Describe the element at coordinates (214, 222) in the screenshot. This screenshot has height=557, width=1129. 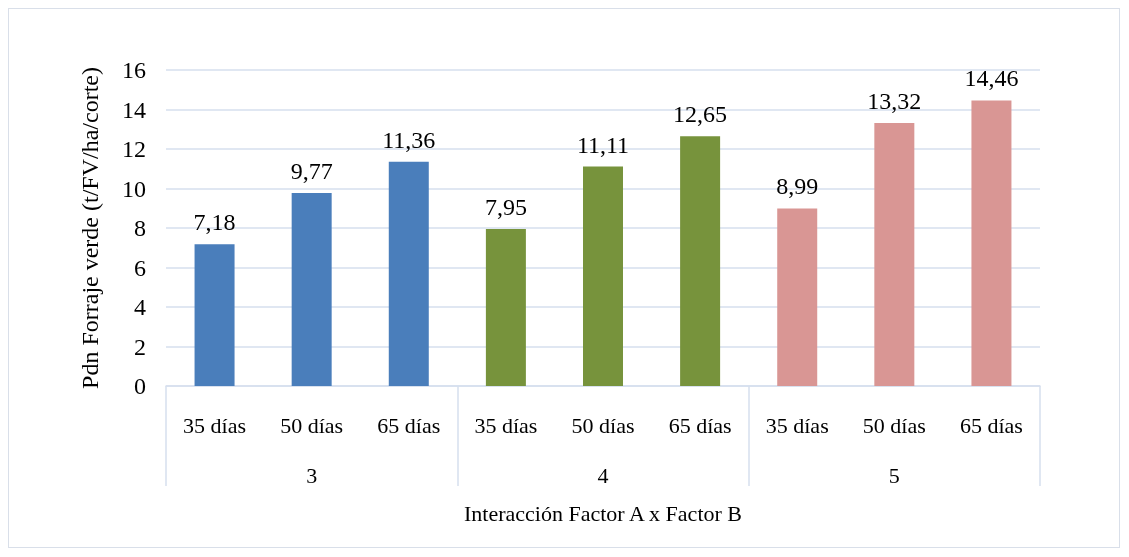
I see `data-label: 7,18` at that location.